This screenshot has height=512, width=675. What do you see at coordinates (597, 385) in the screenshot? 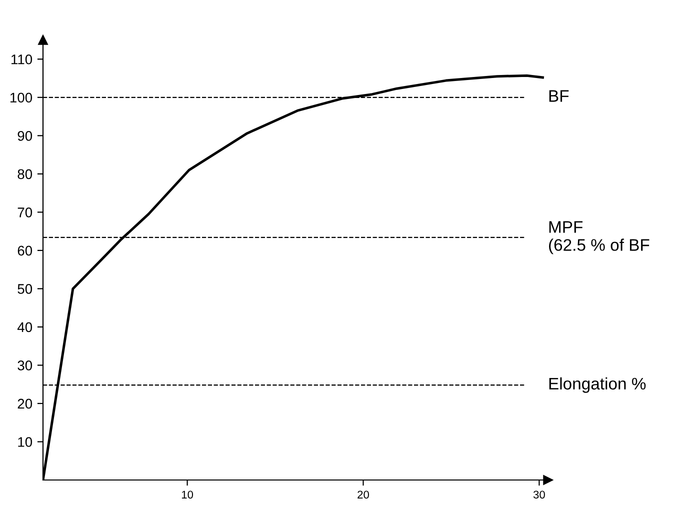
I see `ref-line-label: Elongation %` at bounding box center [597, 385].